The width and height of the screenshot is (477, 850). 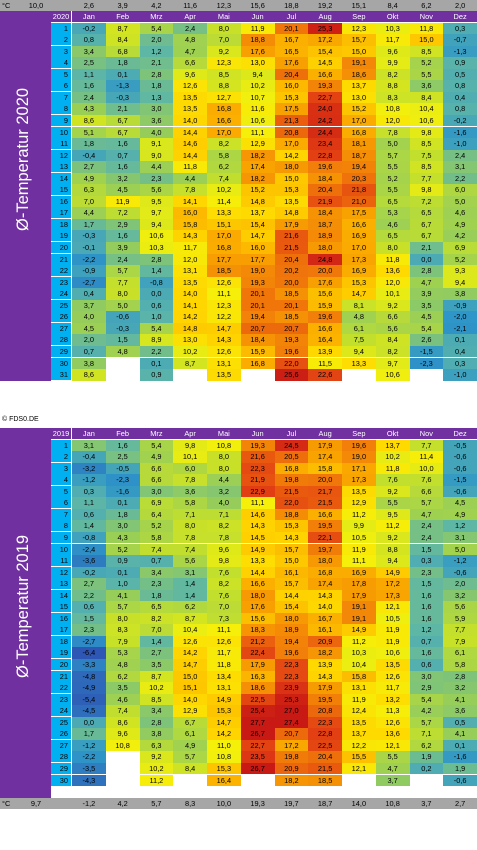 What do you see at coordinates (61, 757) in the screenshot?
I see `day-number: 28` at bounding box center [61, 757].